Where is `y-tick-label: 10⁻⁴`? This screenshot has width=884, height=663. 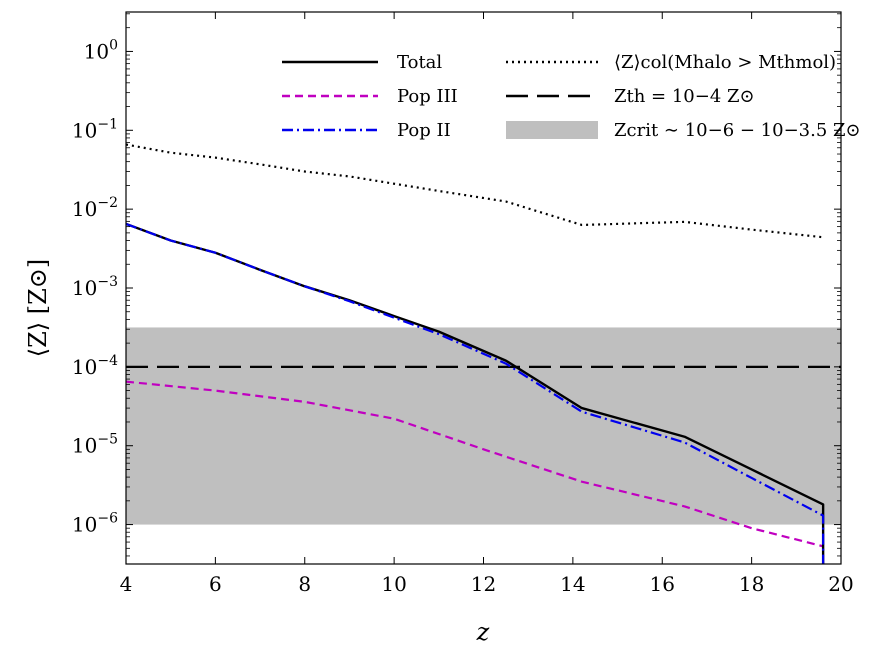
y-tick-label: 10⁻⁴ is located at coordinates (95, 366).